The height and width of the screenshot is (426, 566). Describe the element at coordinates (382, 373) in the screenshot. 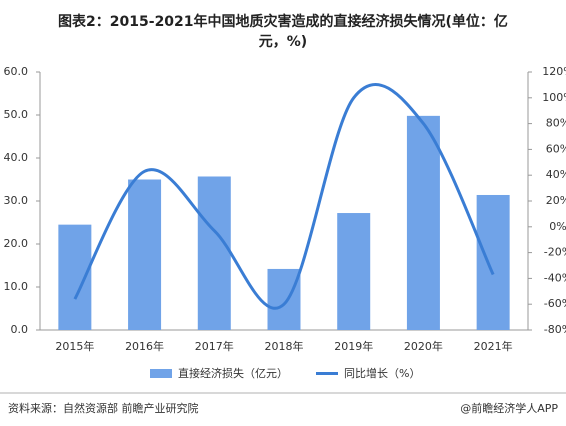

I see `legend-label: 同比增长（%）` at that location.